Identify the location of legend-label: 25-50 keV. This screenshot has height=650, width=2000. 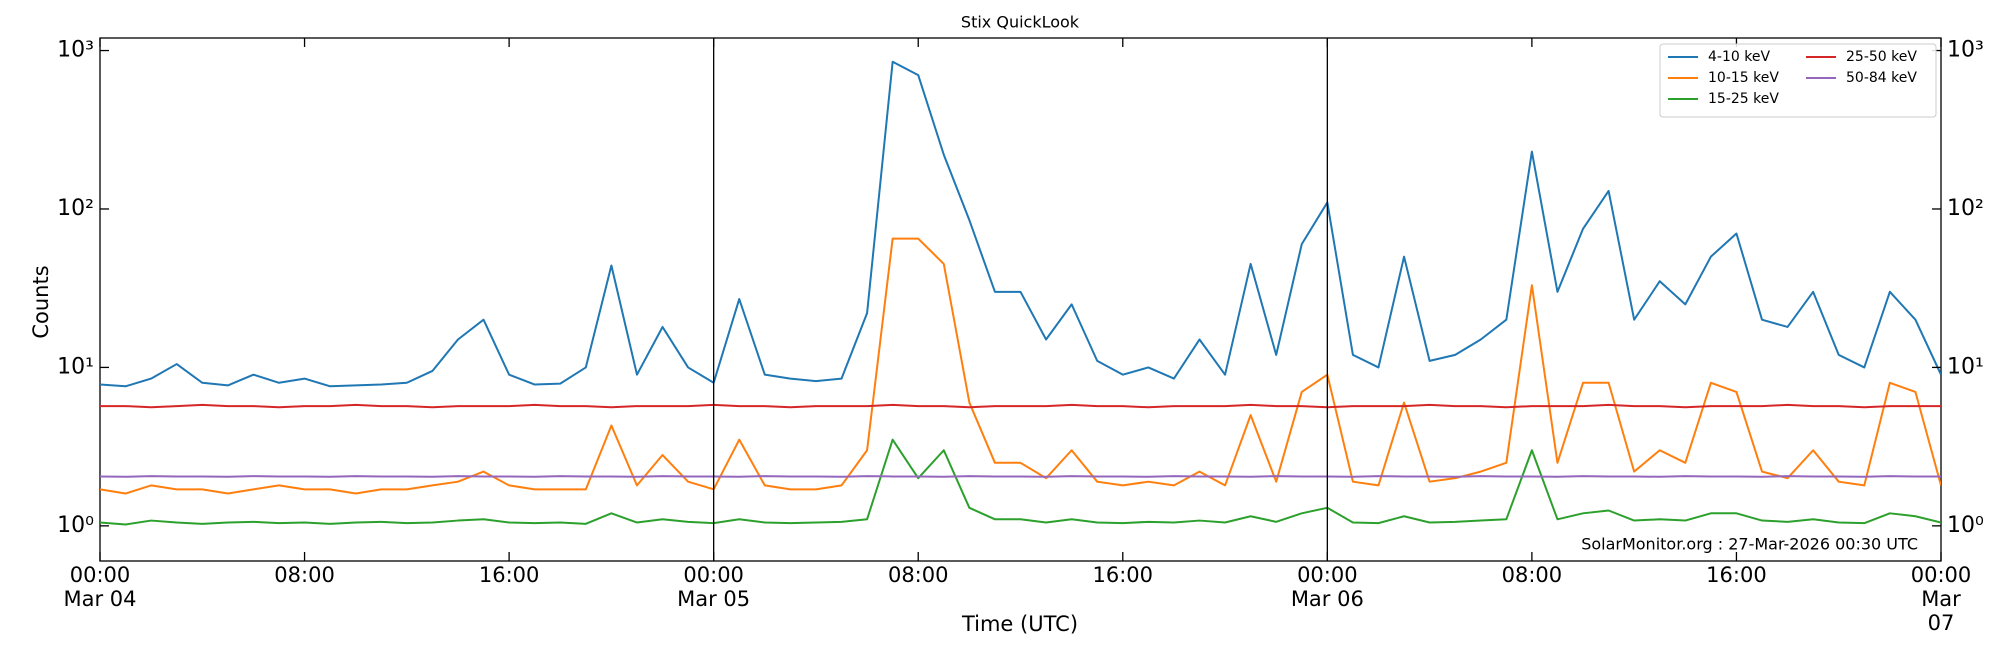
(1881, 57).